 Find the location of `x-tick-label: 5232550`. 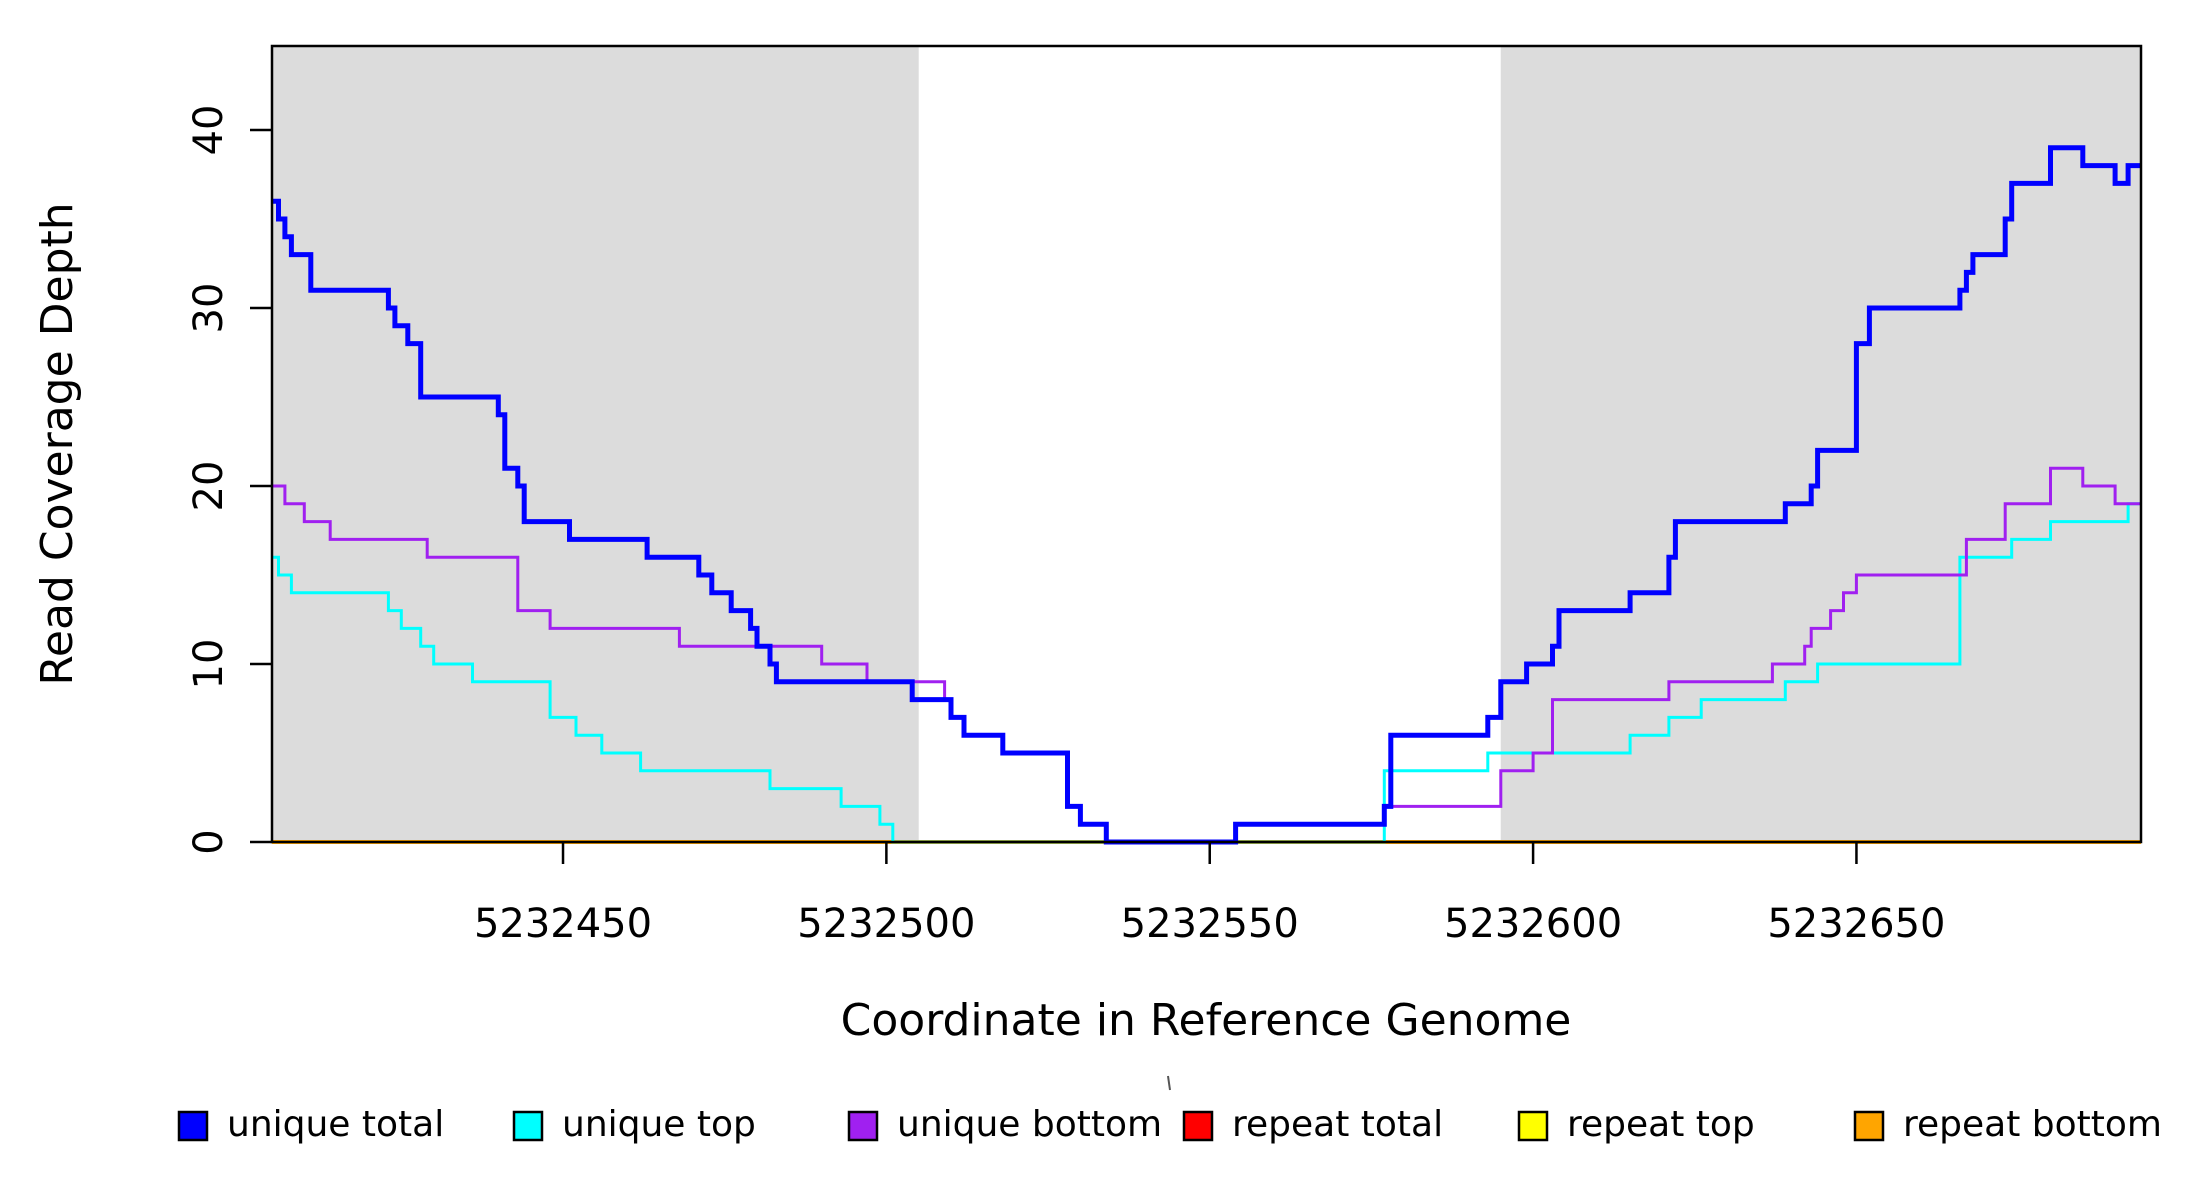

x-tick-label: 5232550 is located at coordinates (1210, 924).